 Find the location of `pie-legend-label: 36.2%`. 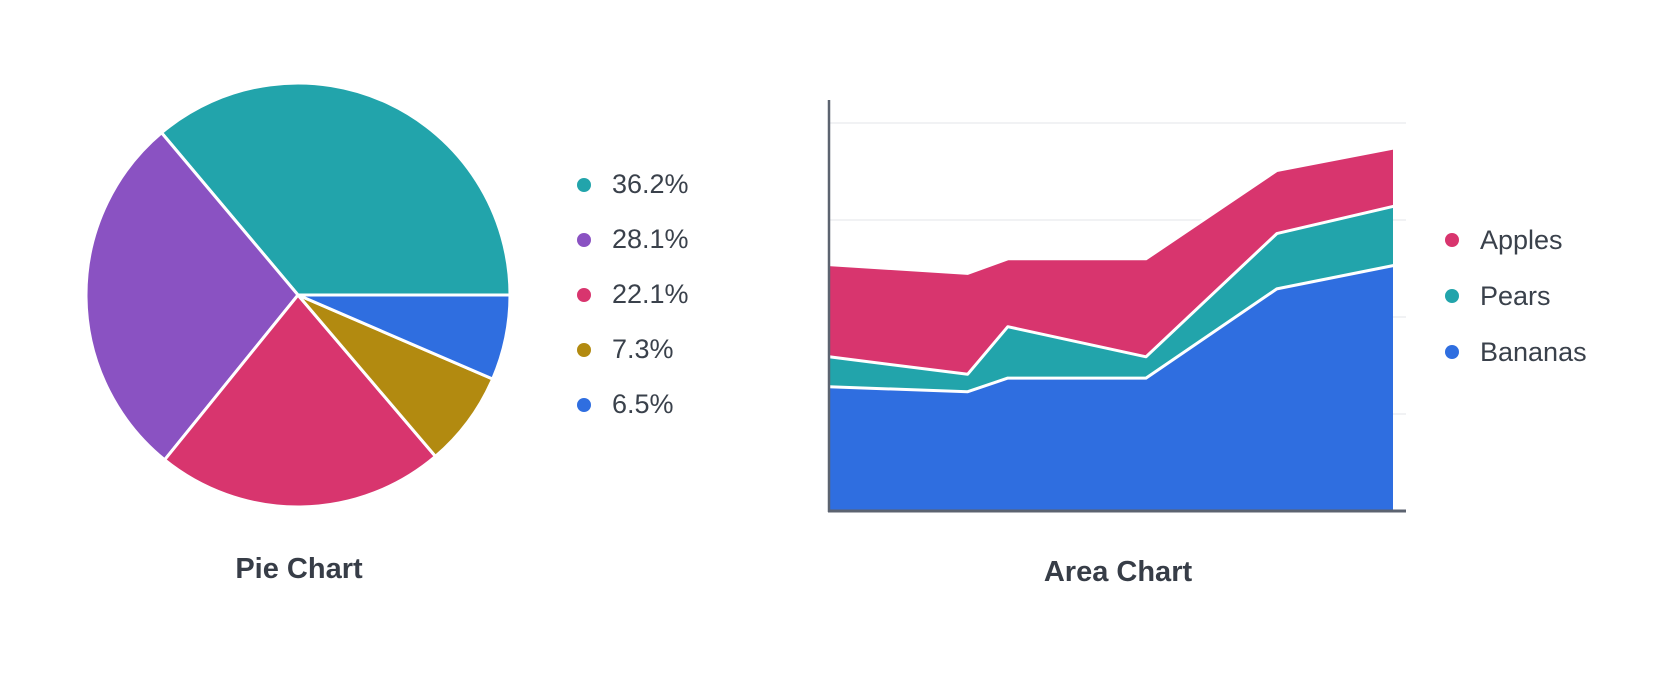

pie-legend-label: 36.2% is located at coordinates (650, 184).